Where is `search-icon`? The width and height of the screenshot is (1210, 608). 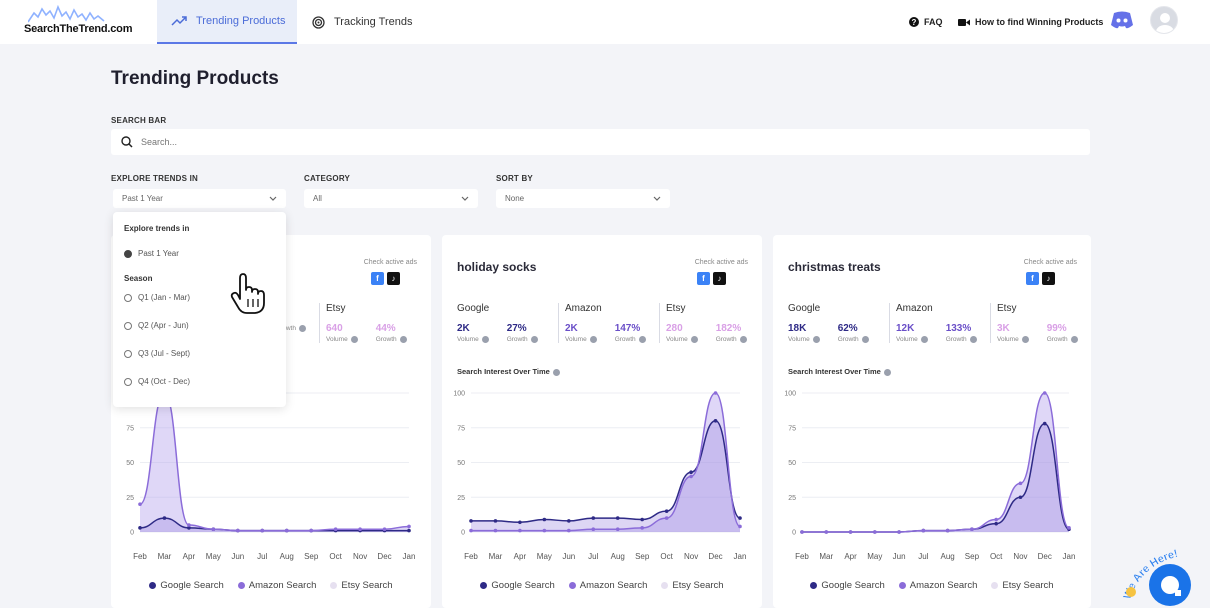 search-icon is located at coordinates (127, 142).